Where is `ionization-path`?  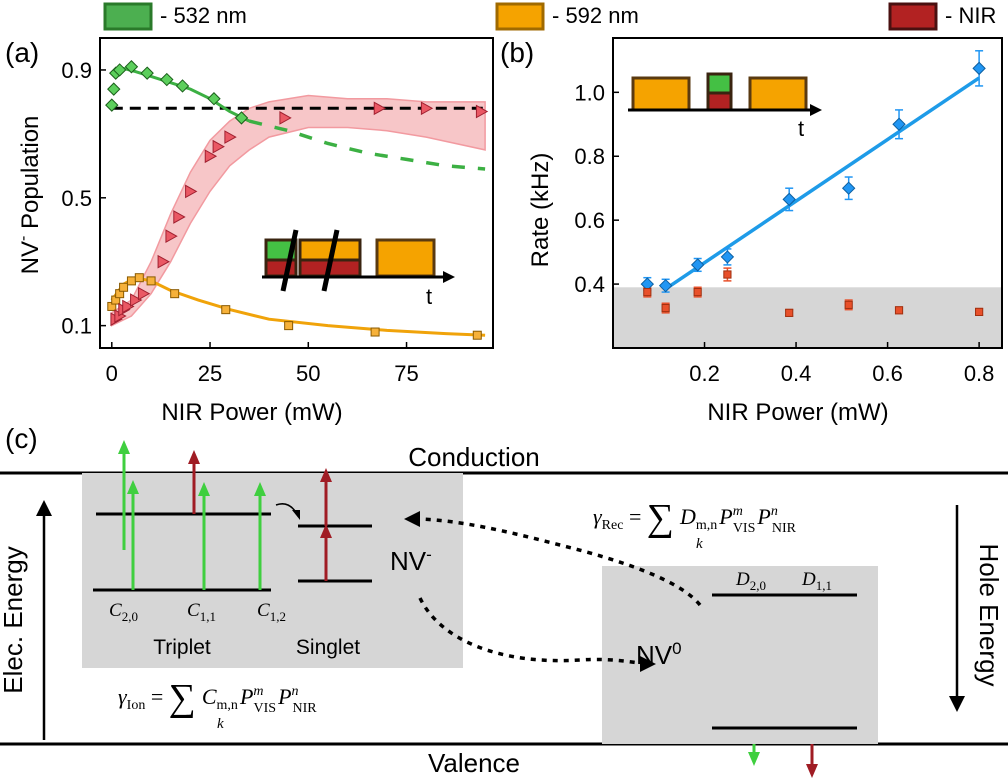
ionization-path is located at coordinates (529, 631).